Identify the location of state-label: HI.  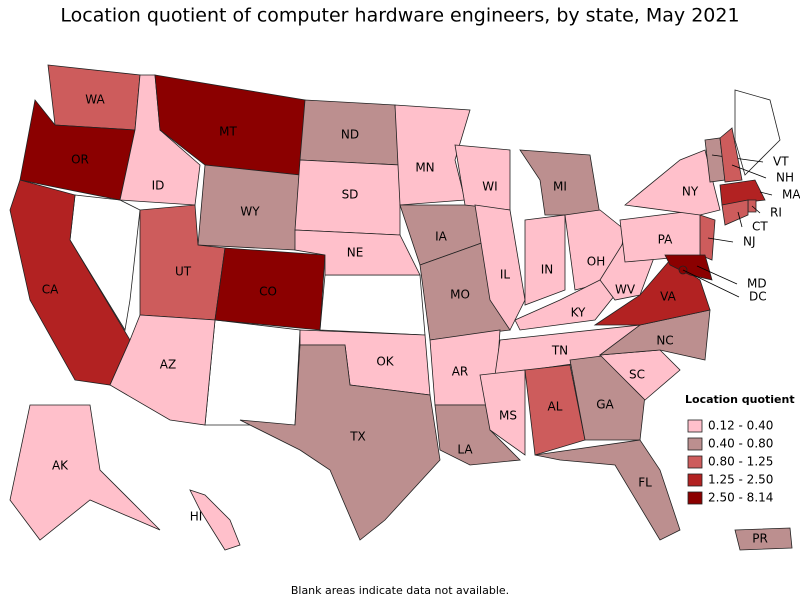
(196, 517).